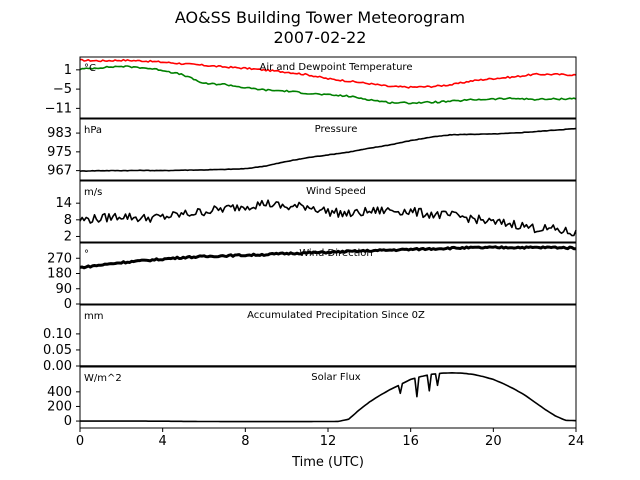 The width and height of the screenshot is (640, 480). Describe the element at coordinates (59, 258) in the screenshot. I see `ytick-label-wind_direction-0: 270` at that location.